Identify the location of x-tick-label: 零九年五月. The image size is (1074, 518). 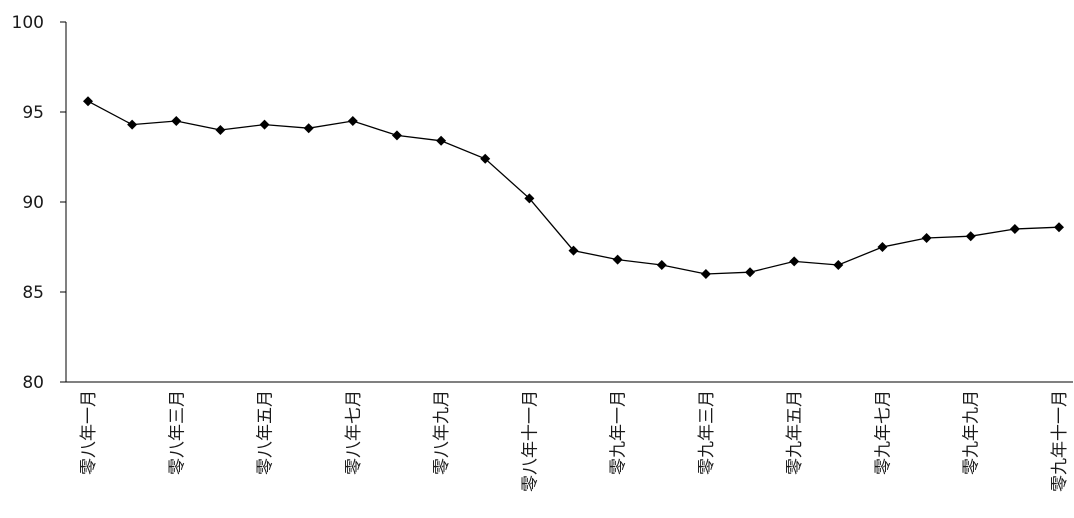
(795, 432).